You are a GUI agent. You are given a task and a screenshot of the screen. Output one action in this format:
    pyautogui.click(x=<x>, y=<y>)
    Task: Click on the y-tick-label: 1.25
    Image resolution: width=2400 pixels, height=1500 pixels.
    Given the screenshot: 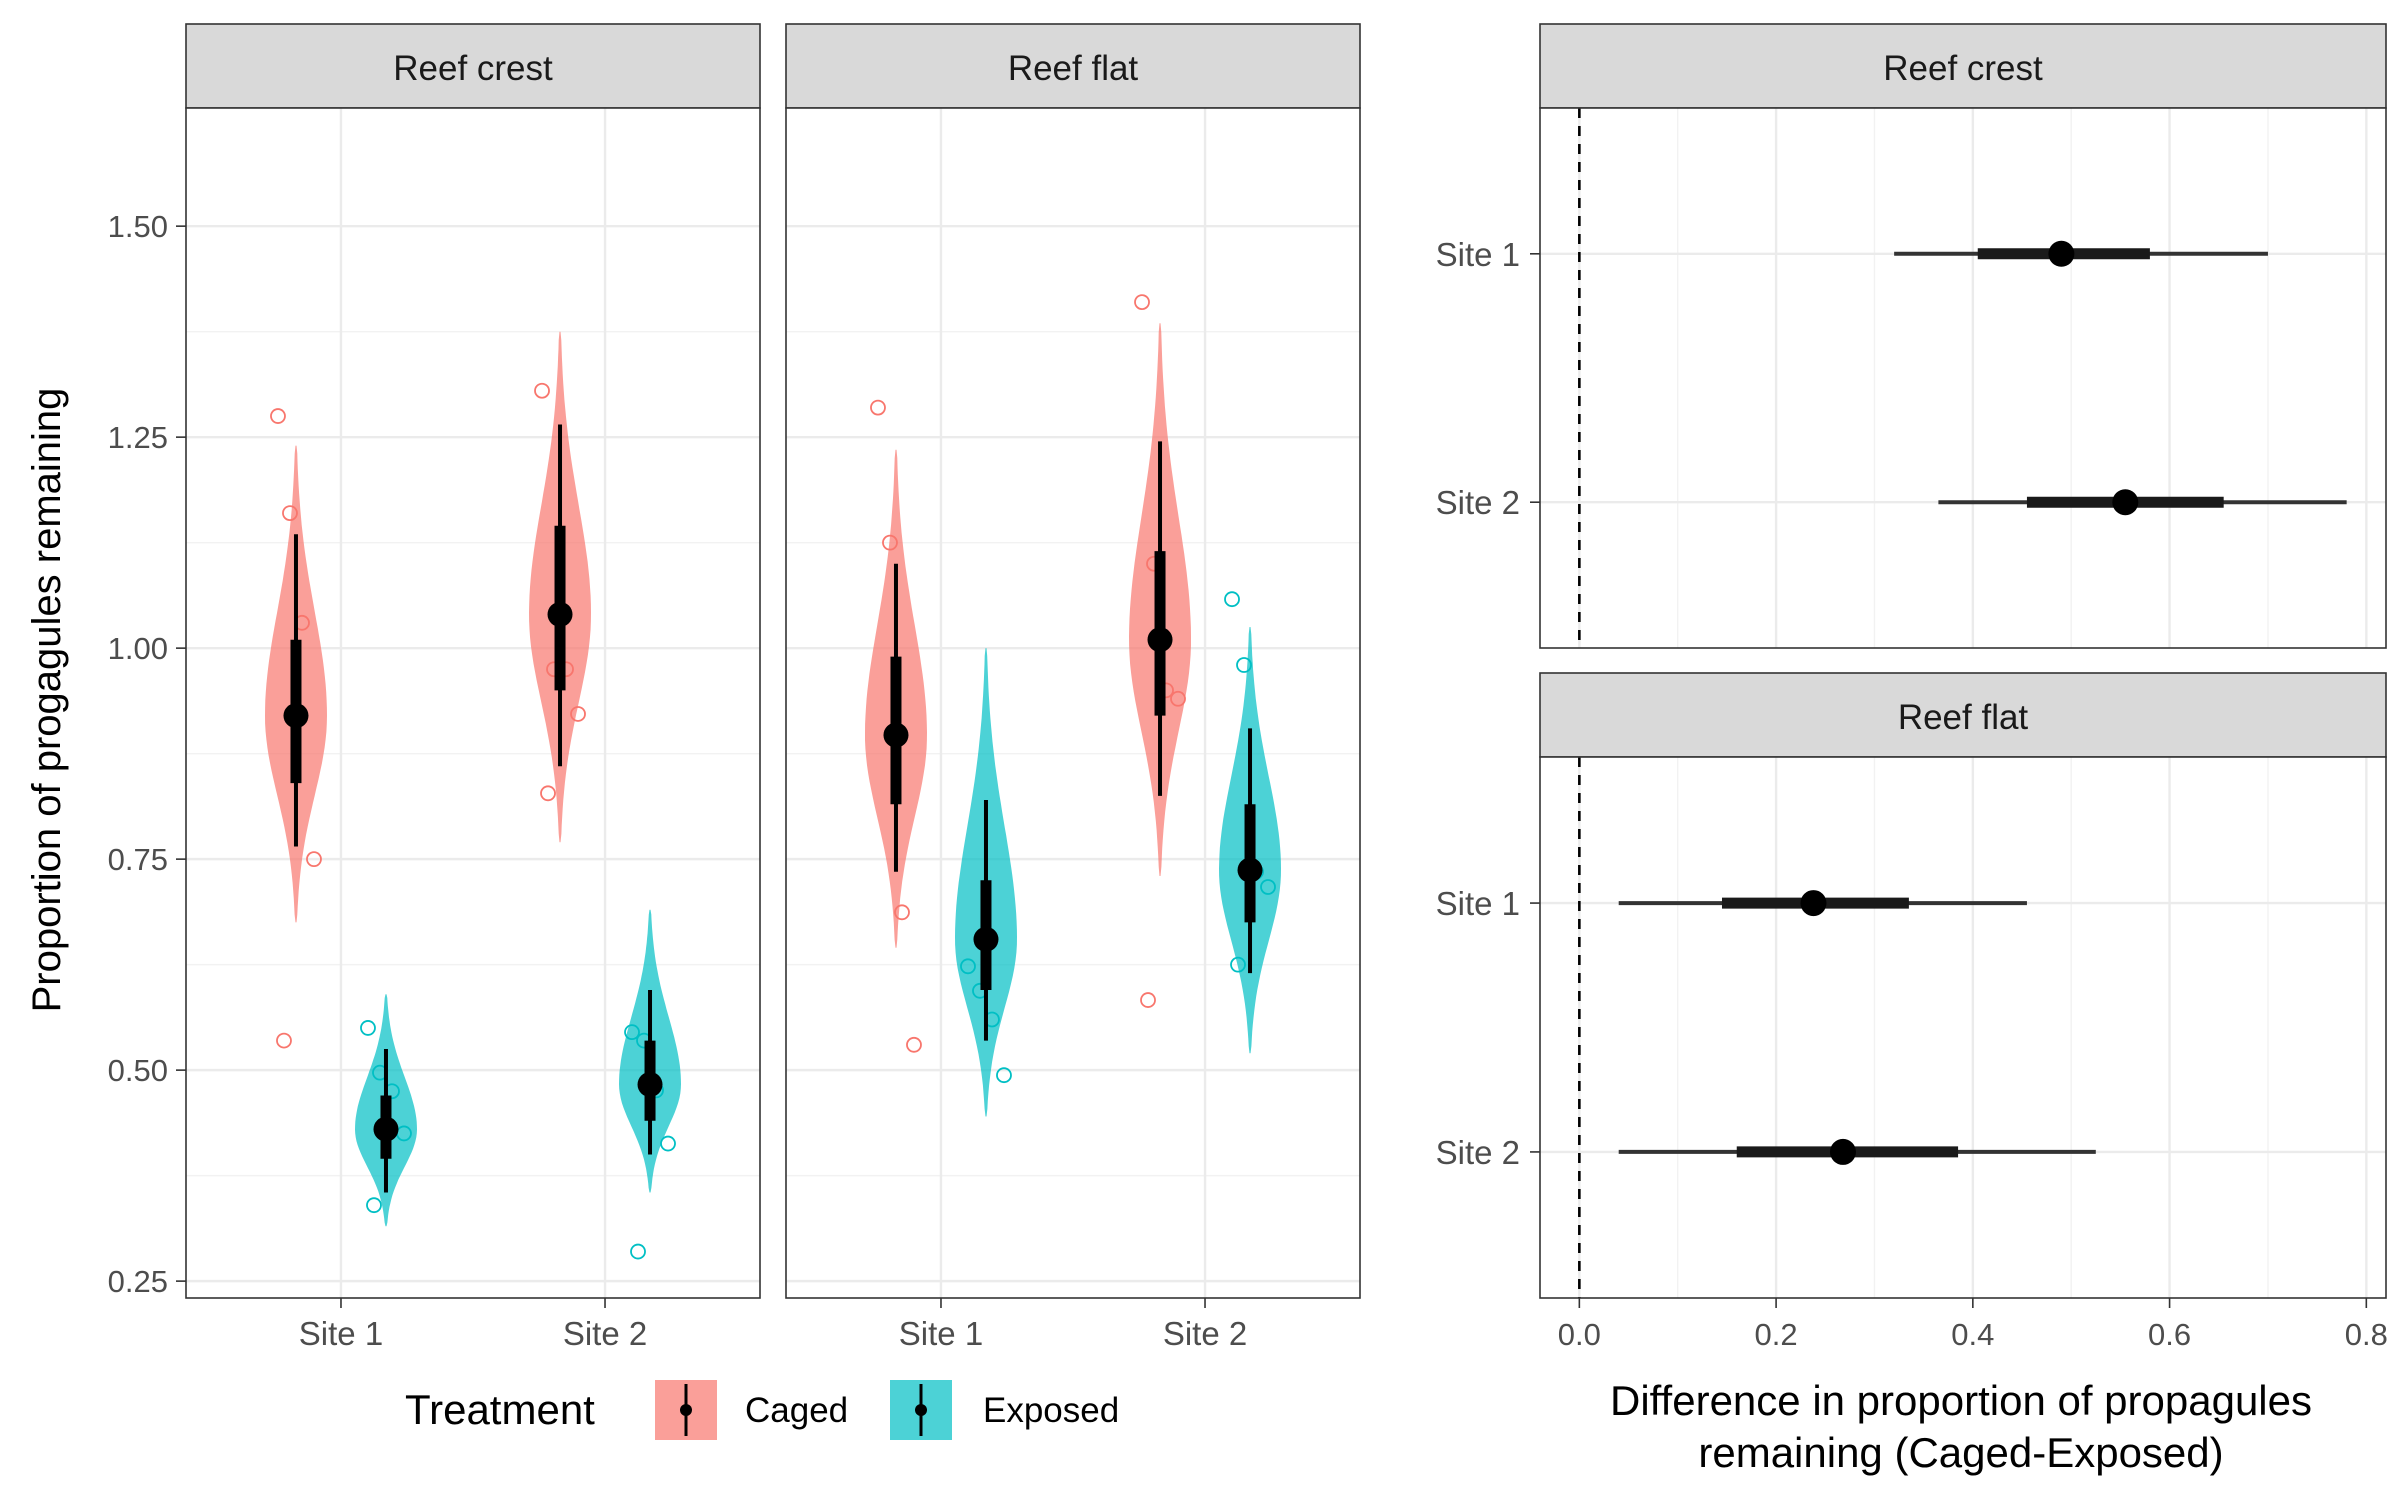 What is the action you would take?
    pyautogui.click(x=138, y=437)
    